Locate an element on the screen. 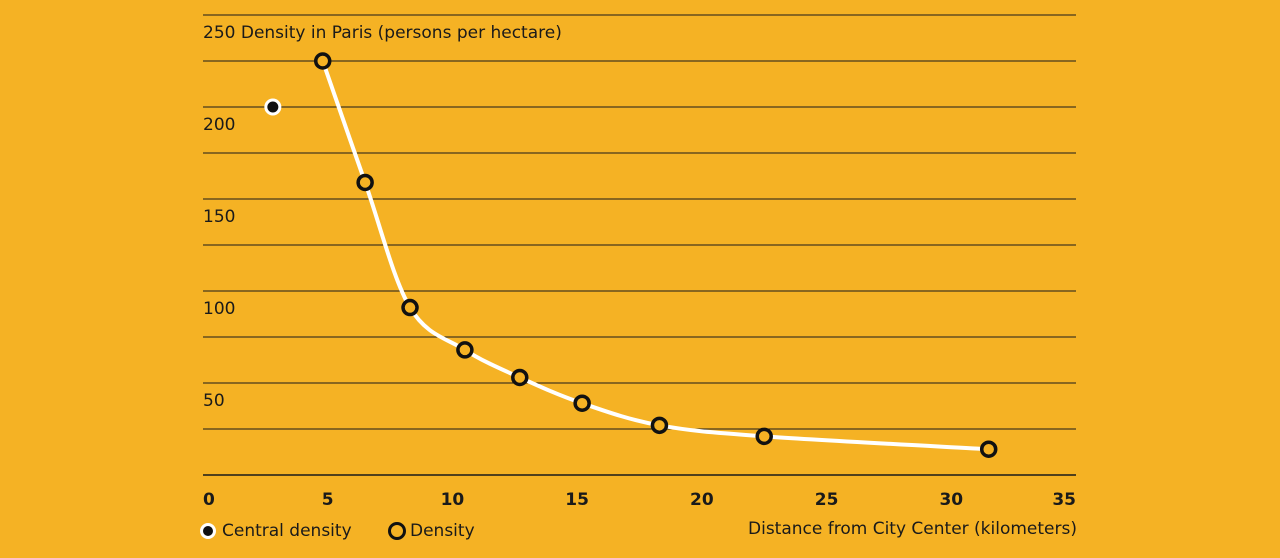 The image size is (1280, 558). legend-central-density: Central density is located at coordinates (276, 531).